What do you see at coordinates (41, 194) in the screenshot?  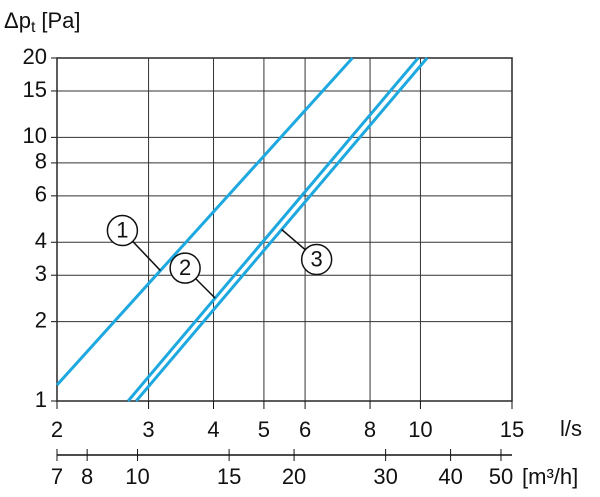 I see `y-tick-label: 6` at bounding box center [41, 194].